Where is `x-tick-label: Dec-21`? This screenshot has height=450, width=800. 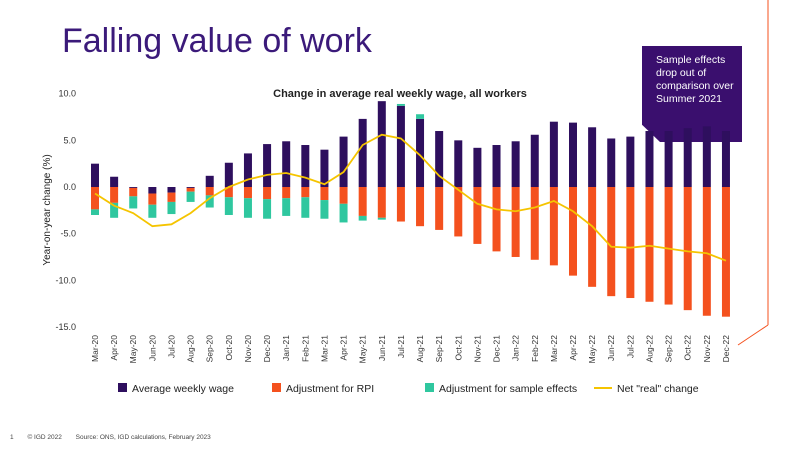
x-tick-label: Dec-21 is located at coordinates (497, 349).